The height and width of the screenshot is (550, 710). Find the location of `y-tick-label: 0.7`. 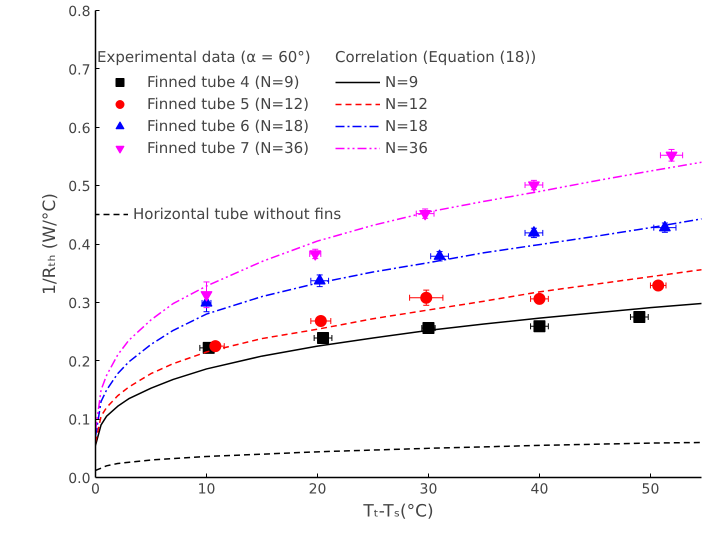

y-tick-label: 0.7 is located at coordinates (79, 70).